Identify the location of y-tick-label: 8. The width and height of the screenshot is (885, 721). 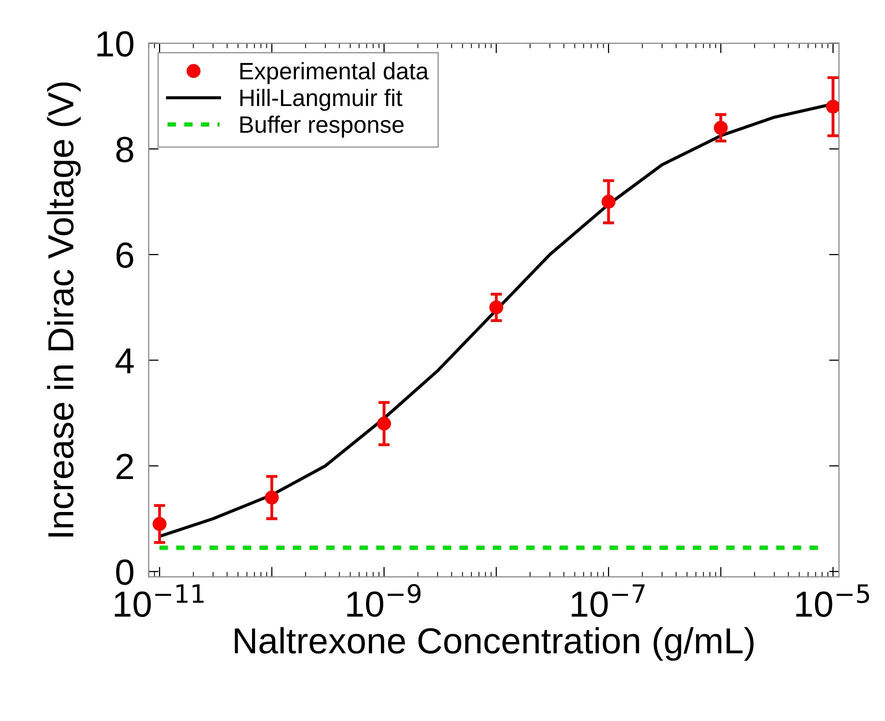
(125, 149).